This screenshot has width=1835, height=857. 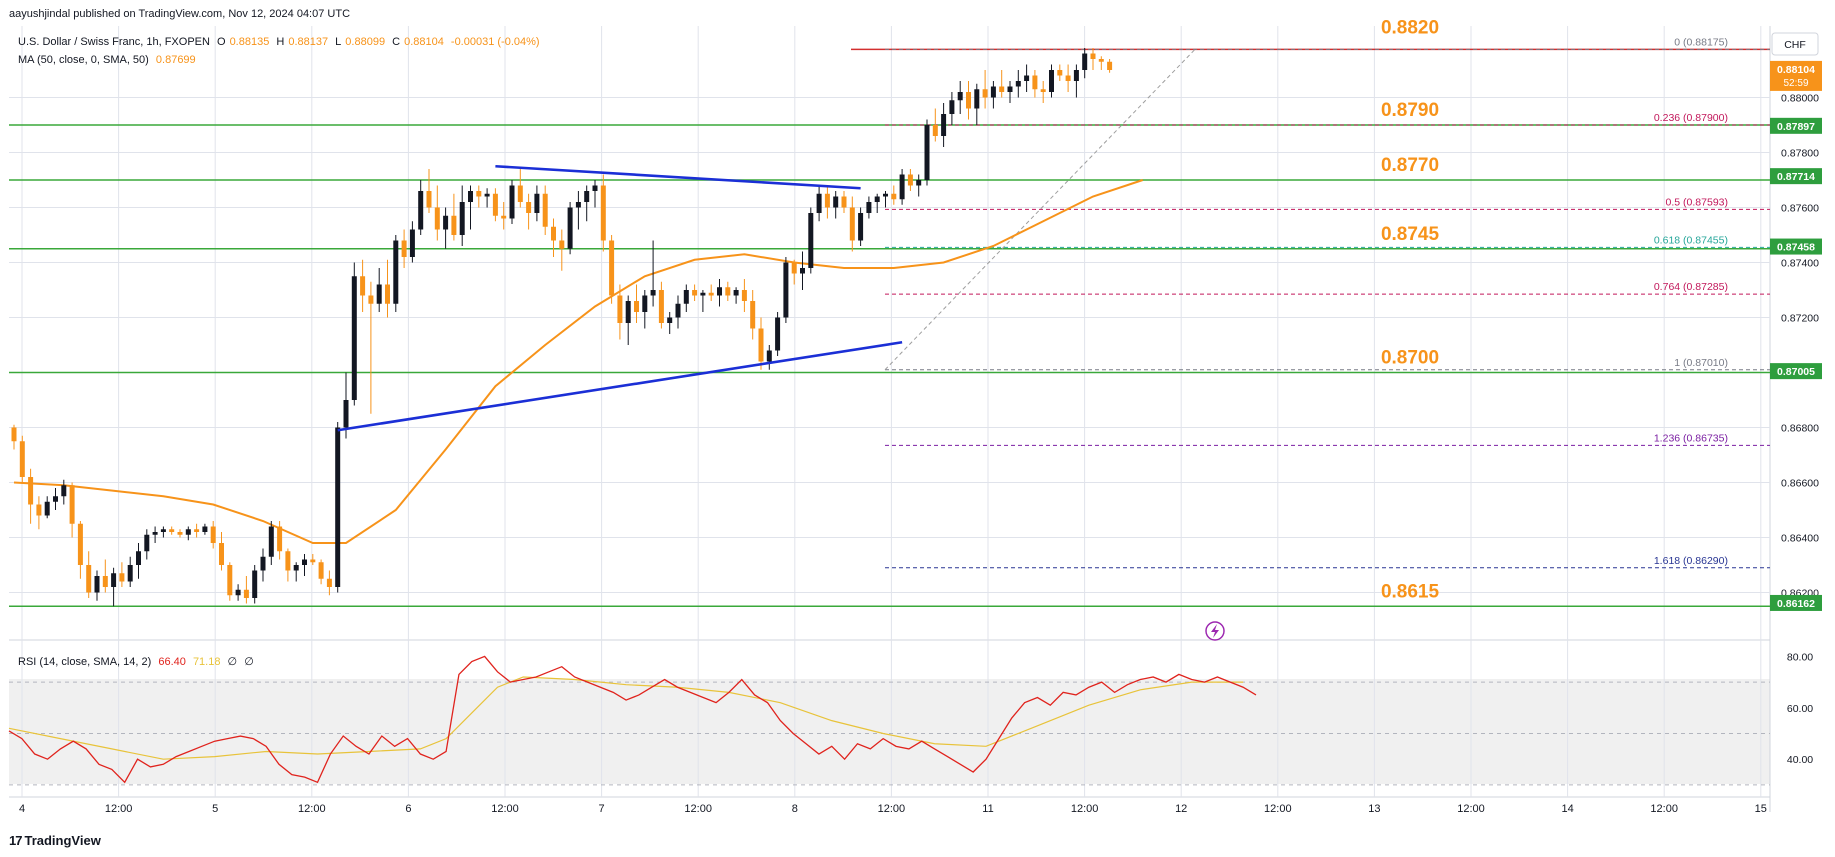 What do you see at coordinates (55, 840) in the screenshot?
I see `tradingview-brand: 17 TradingView` at bounding box center [55, 840].